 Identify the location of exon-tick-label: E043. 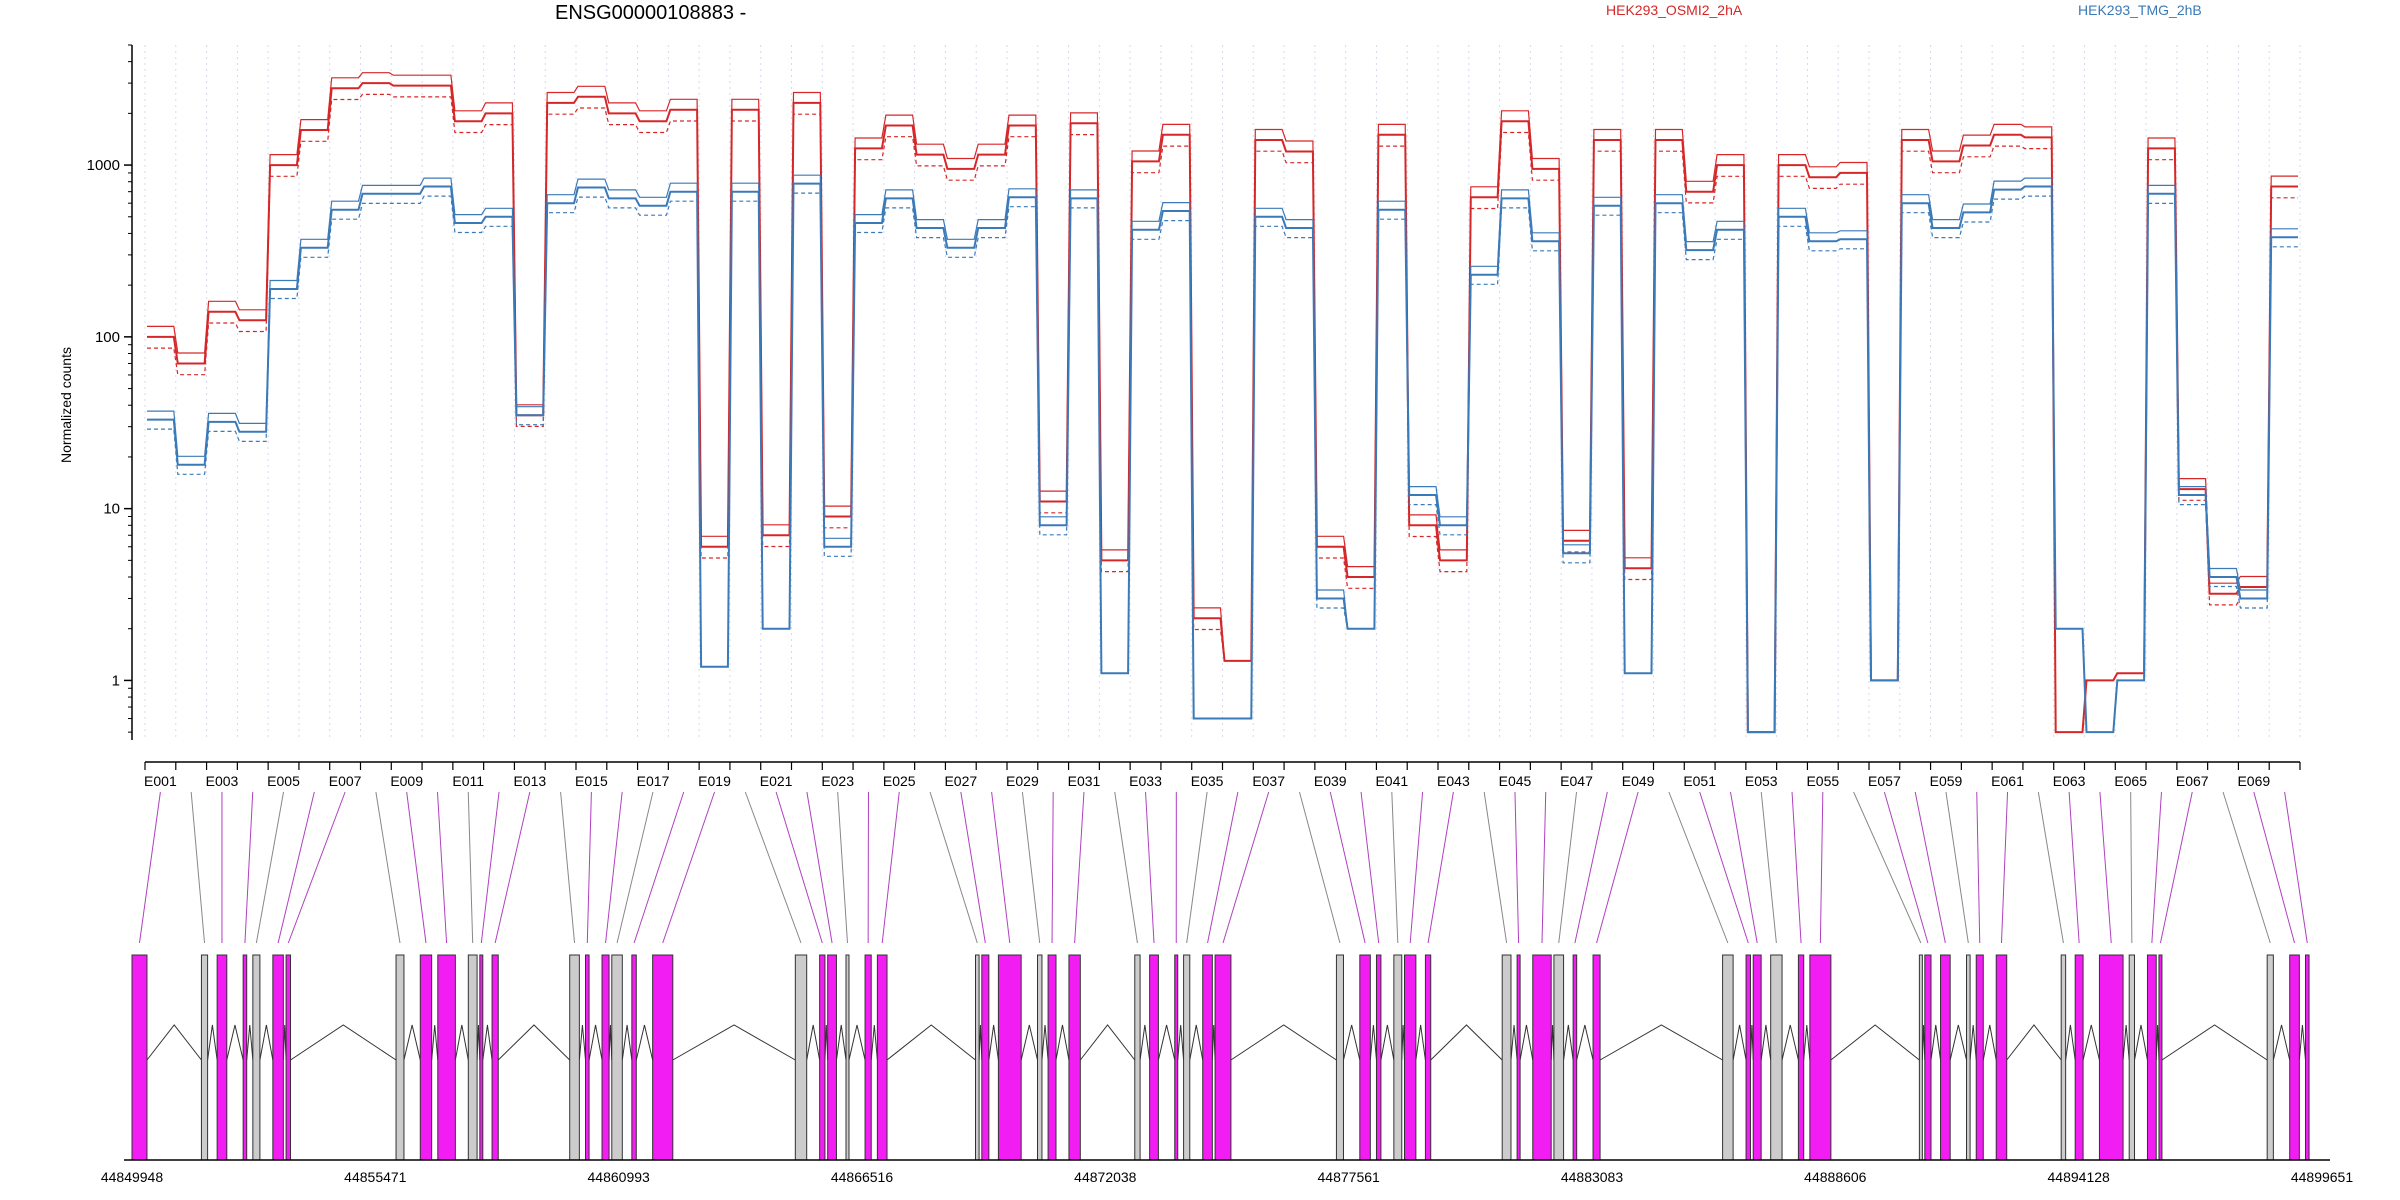
(1453, 781).